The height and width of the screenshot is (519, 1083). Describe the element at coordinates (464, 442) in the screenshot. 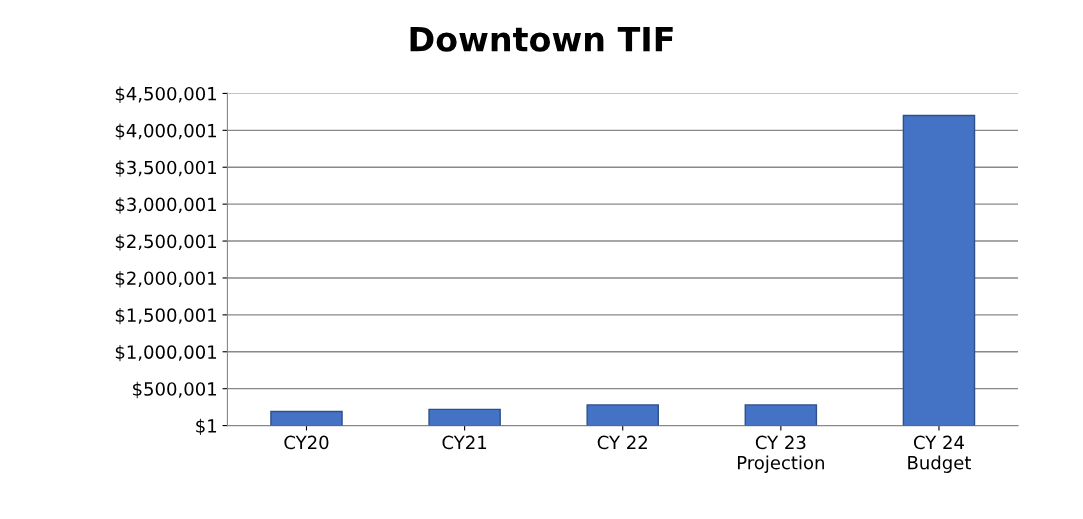

I see `x-tick-label: CY21` at that location.